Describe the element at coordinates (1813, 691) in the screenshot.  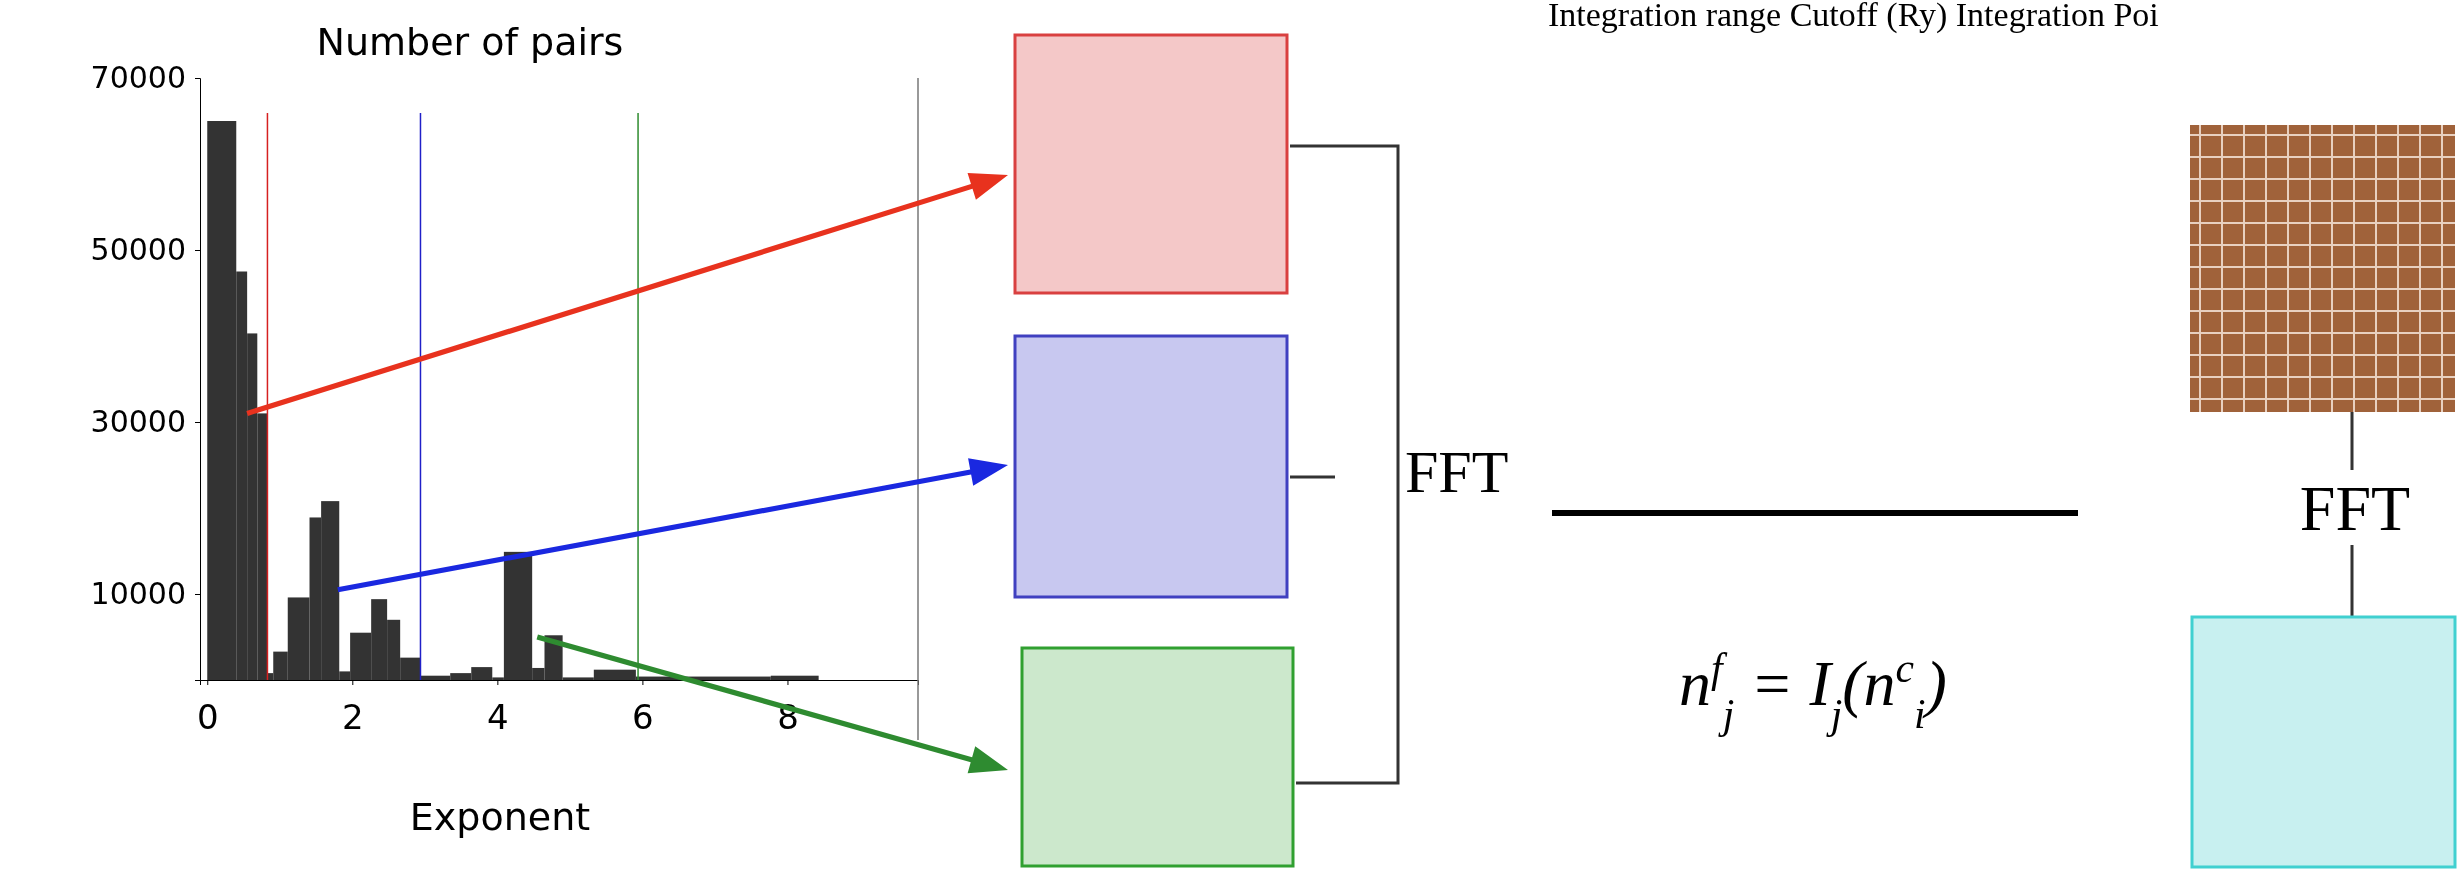
I see `text: n$^{f}$$_{j}$ = I$_{j}$(n$^{c}$$_{i}$)` at that location.